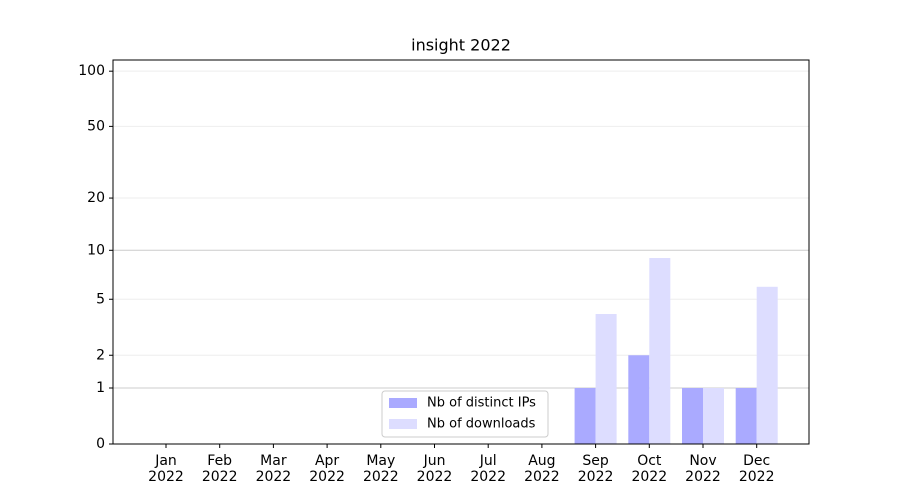 The width and height of the screenshot is (900, 500). I want to click on y-tick-label: 0, so click(100, 444).